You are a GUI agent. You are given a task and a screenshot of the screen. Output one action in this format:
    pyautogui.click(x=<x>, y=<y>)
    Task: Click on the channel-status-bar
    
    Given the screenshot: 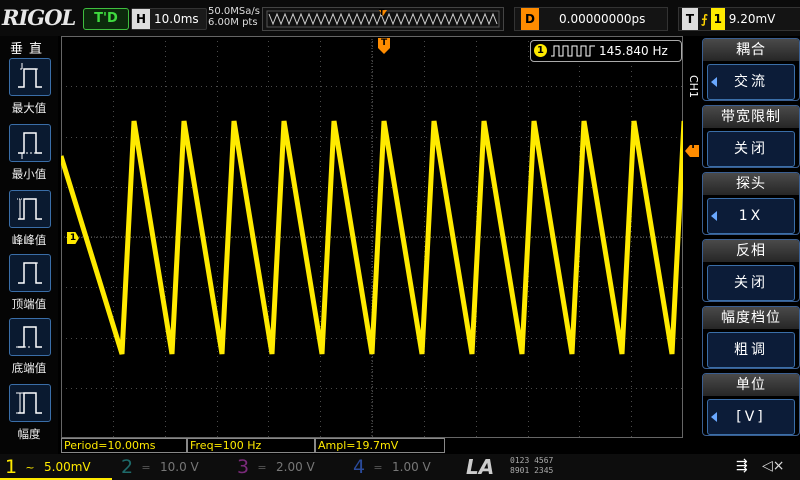 What is the action you would take?
    pyautogui.click(x=400, y=467)
    